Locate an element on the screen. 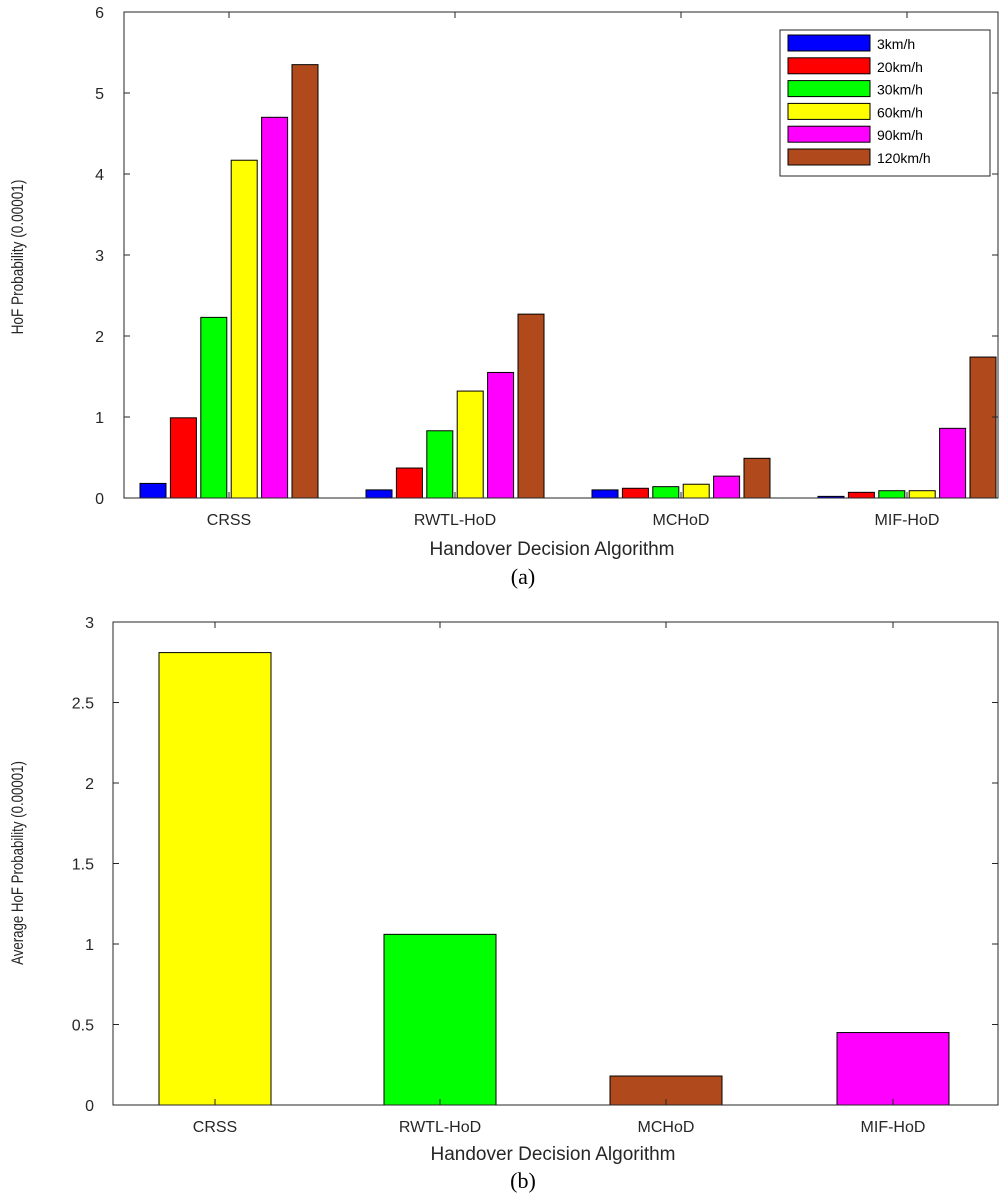  bar-mif-hod-120km-h is located at coordinates (983, 427).